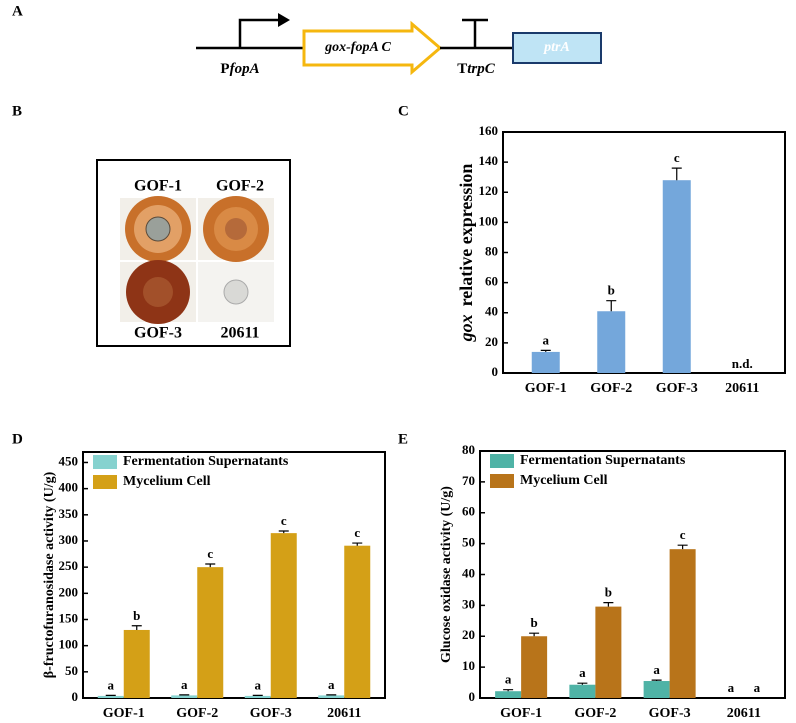 The height and width of the screenshot is (723, 796). Describe the element at coordinates (69, 487) in the screenshot. I see `y-tick-label: 400` at that location.